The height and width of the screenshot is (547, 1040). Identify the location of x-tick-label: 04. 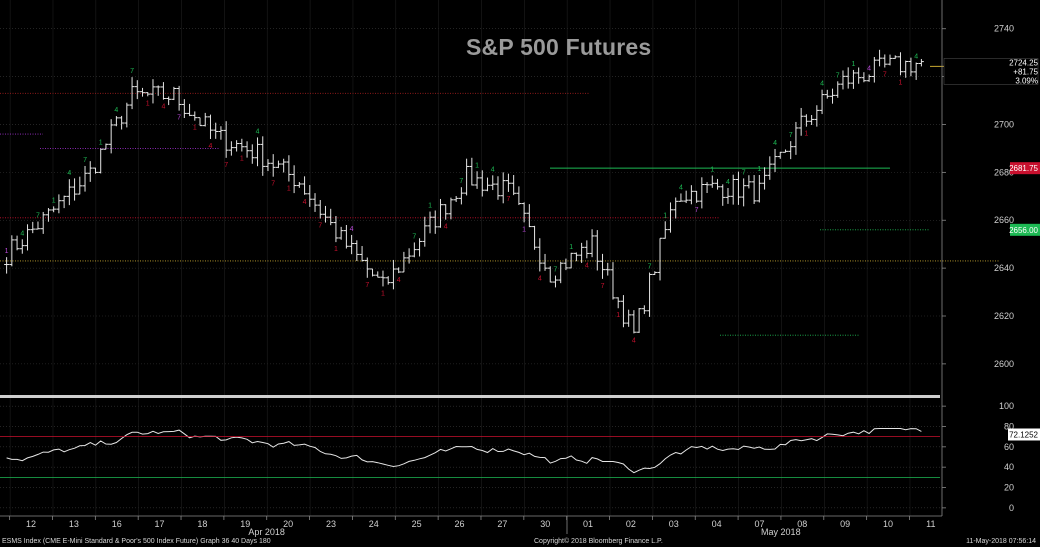
(717, 524).